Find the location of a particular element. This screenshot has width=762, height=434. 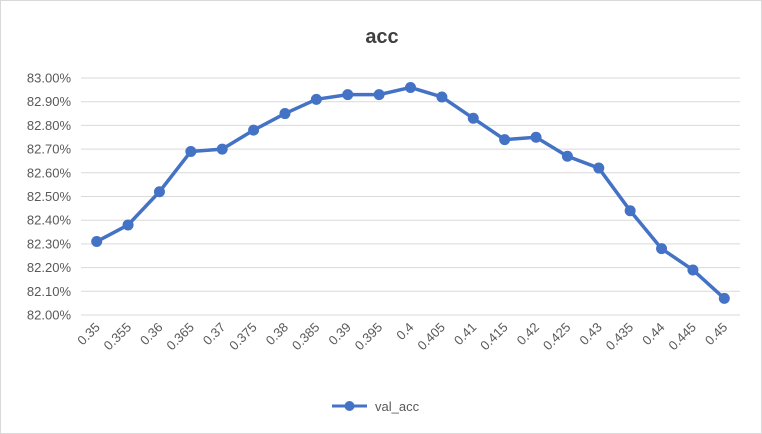

y-tick-label: 82.20% is located at coordinates (49, 267).